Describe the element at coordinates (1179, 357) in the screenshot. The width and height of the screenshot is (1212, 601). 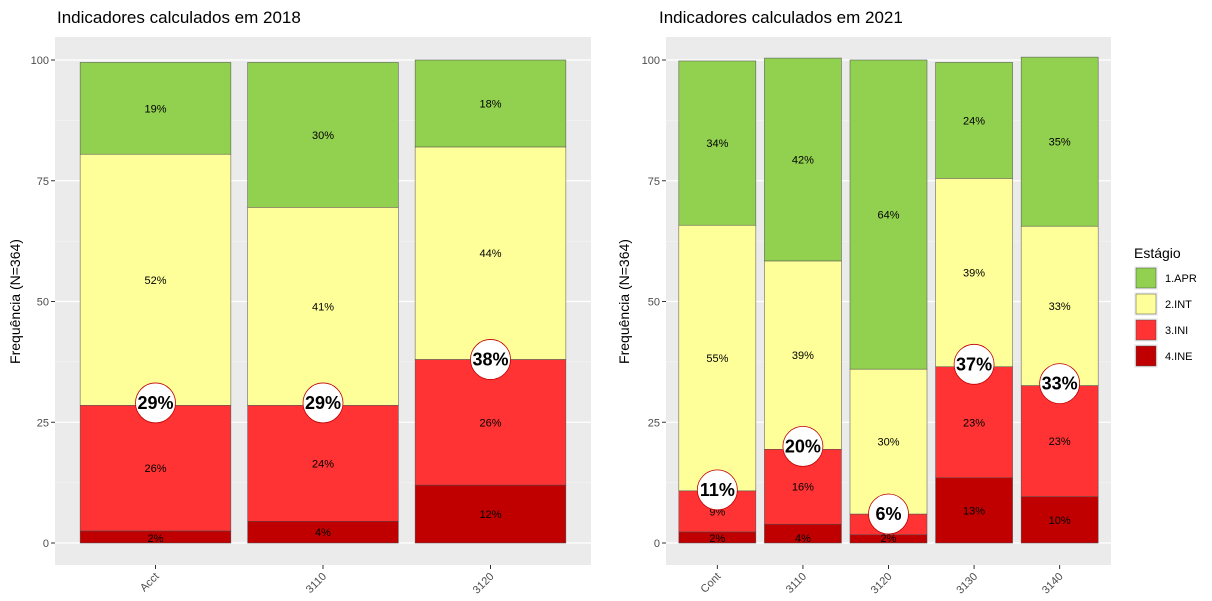
I see `legend-label: 4.INE` at that location.